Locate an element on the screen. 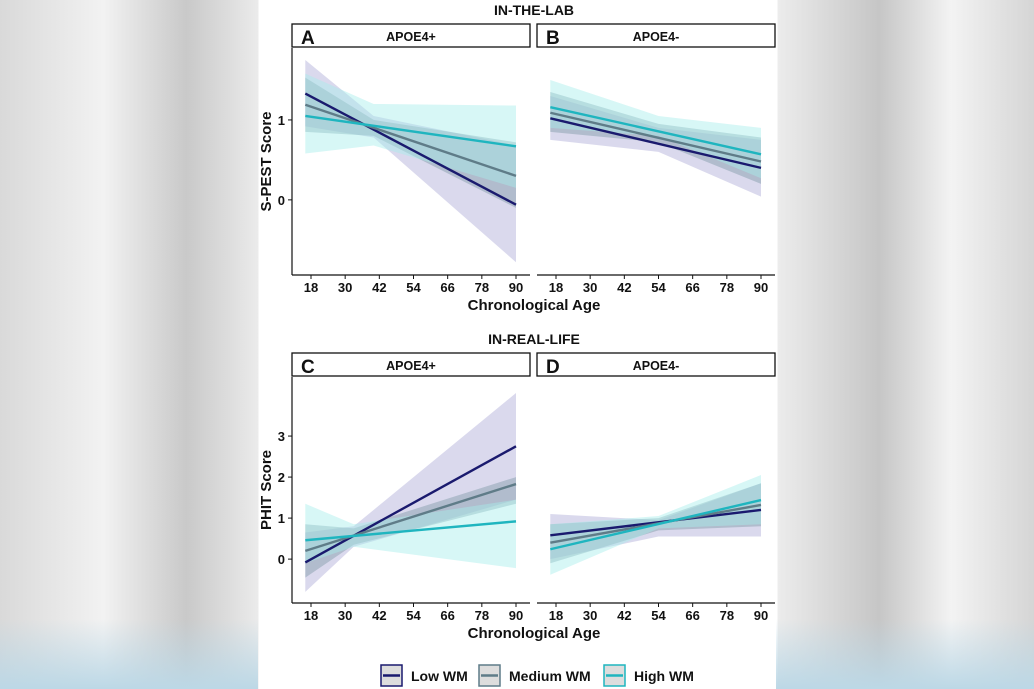 Image resolution: width=1034 pixels, height=689 pixels. legend: Low WM Medium WM High WM is located at coordinates (537, 675).